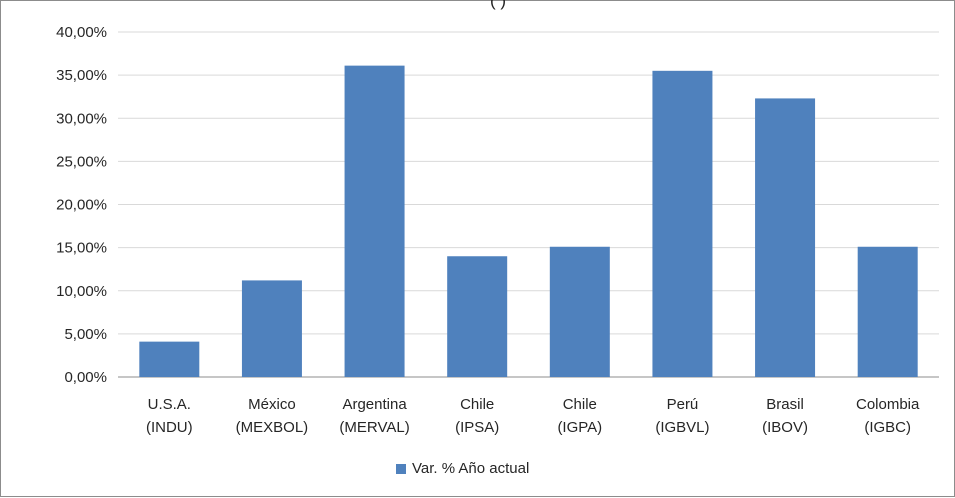  I want to click on y-tick-label: 20,00%, so click(81, 205).